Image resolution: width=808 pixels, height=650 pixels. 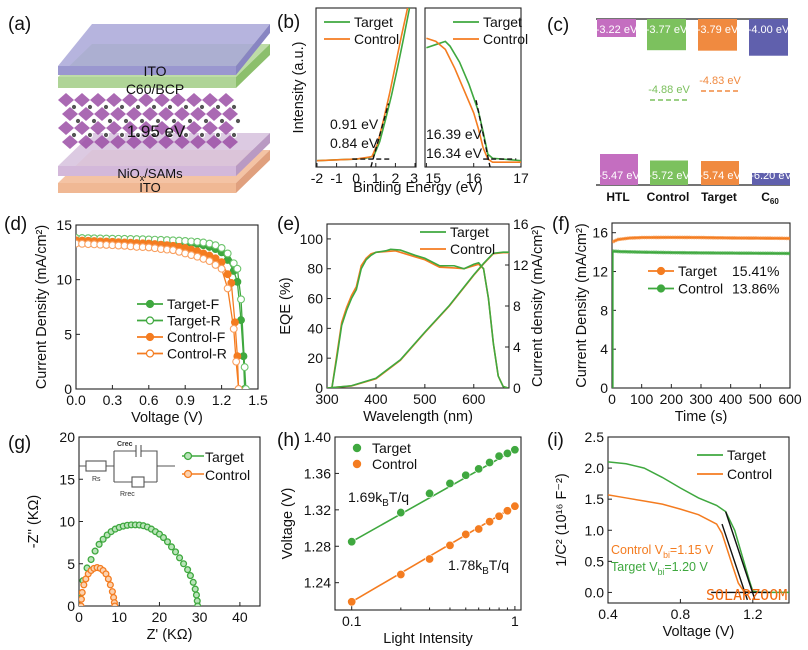 I want to click on y-axis-label: Current Density (mA/cm²), so click(x=42, y=307).